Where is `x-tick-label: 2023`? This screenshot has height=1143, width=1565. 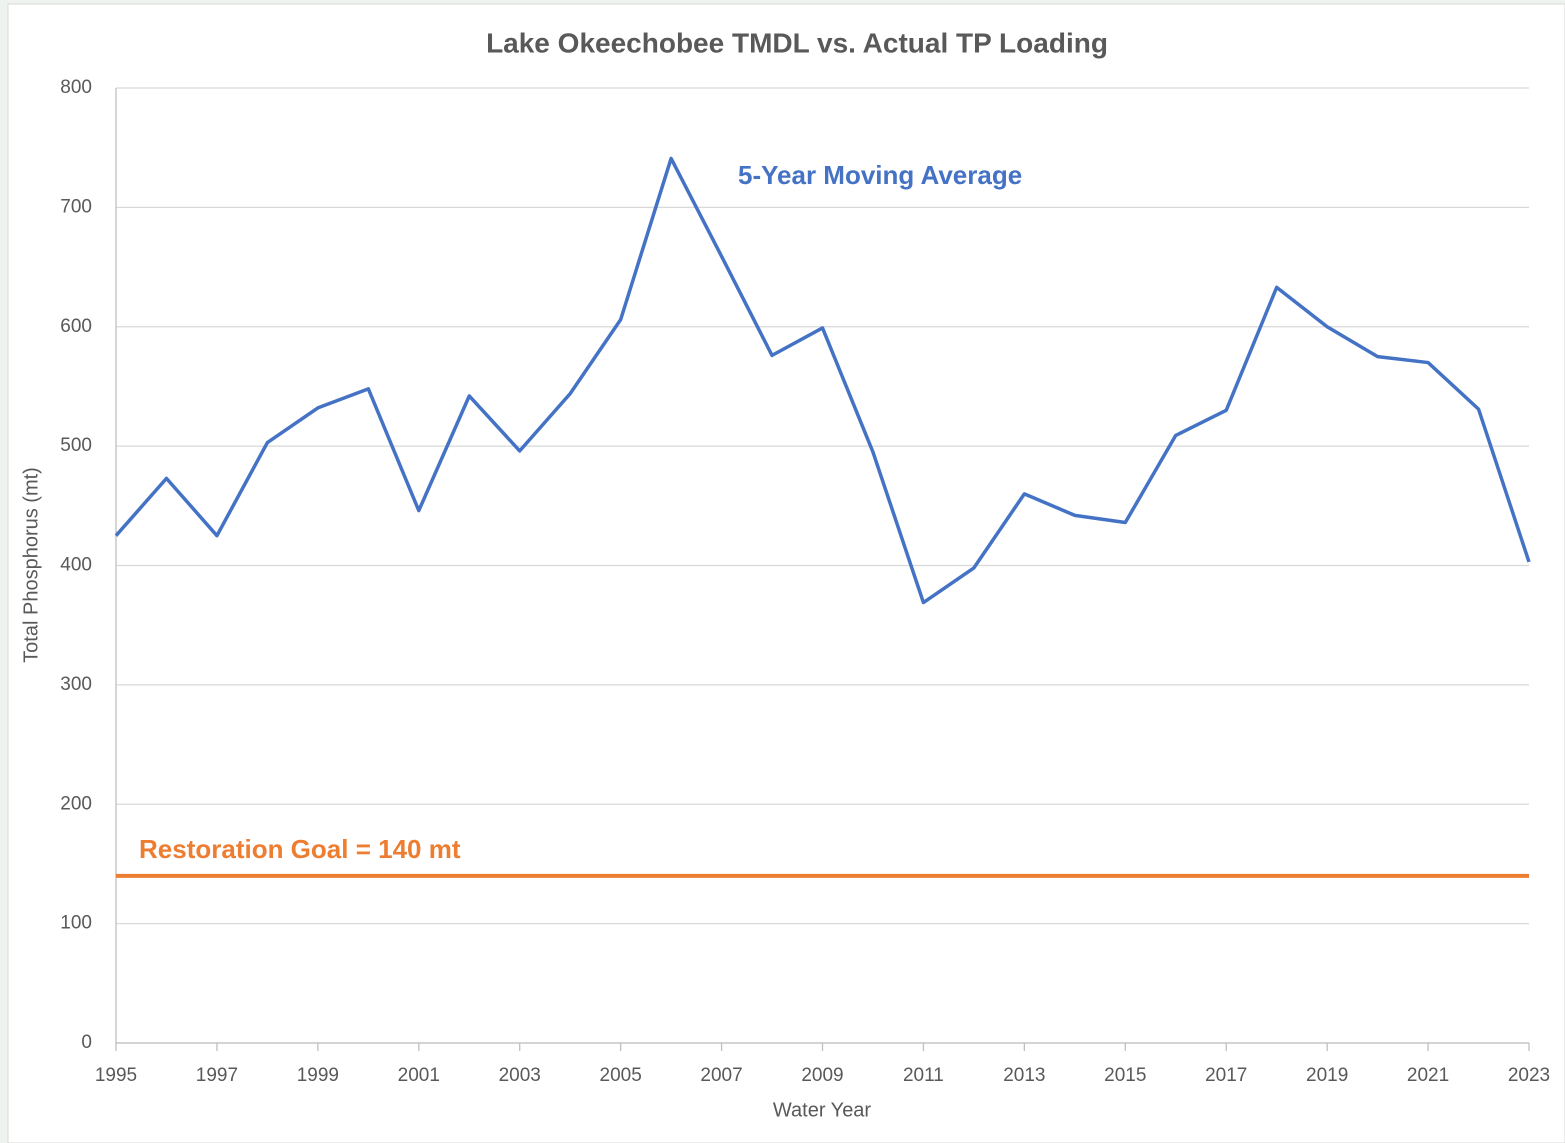 x-tick-label: 2023 is located at coordinates (1529, 1075).